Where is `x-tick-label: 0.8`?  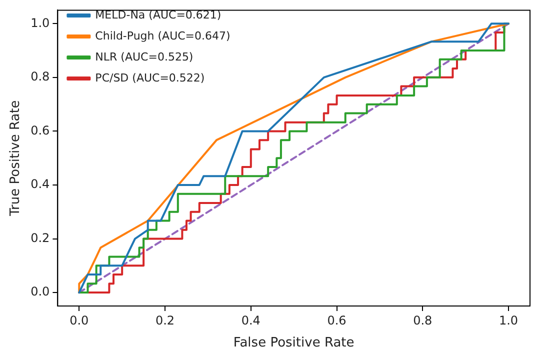 x-tick-label: 0.8 is located at coordinates (422, 320).